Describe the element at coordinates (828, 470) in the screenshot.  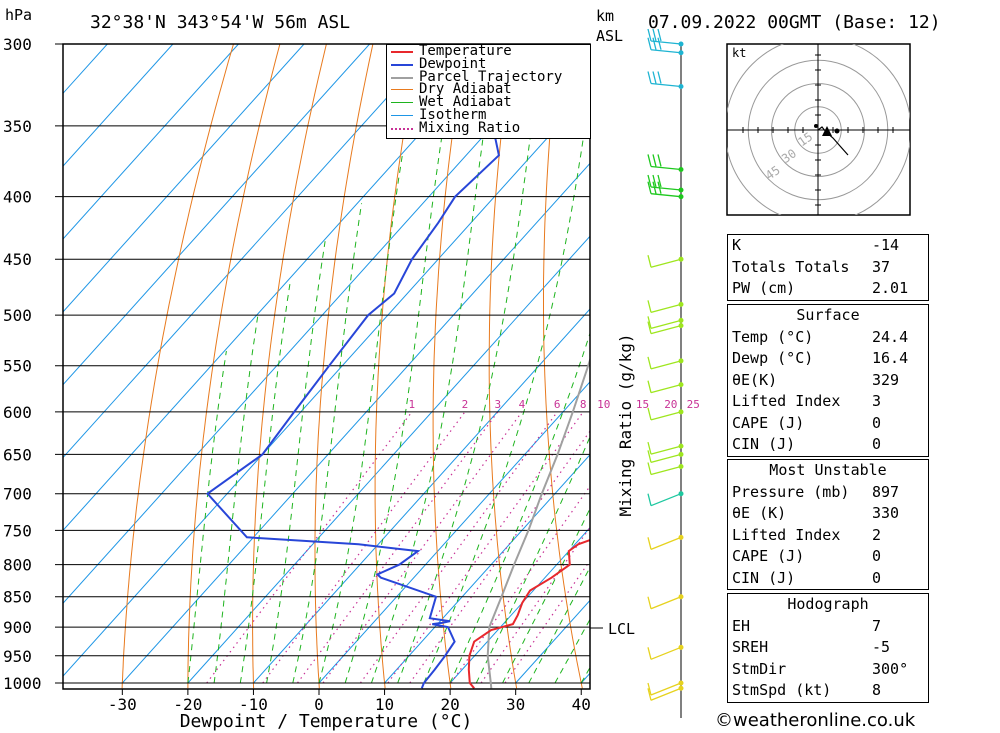
I see `most-unstable-title: Most Unstable` at that location.